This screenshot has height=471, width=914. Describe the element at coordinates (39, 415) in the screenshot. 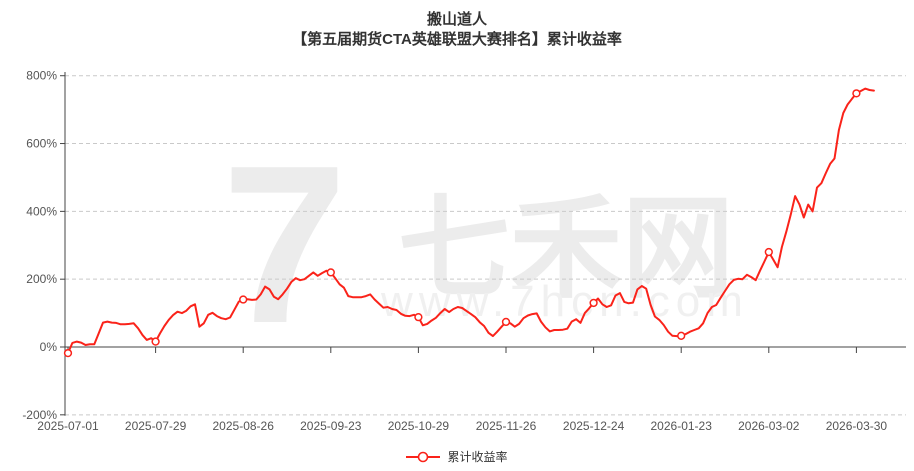

I see `y-tick-label: -200%` at that location.